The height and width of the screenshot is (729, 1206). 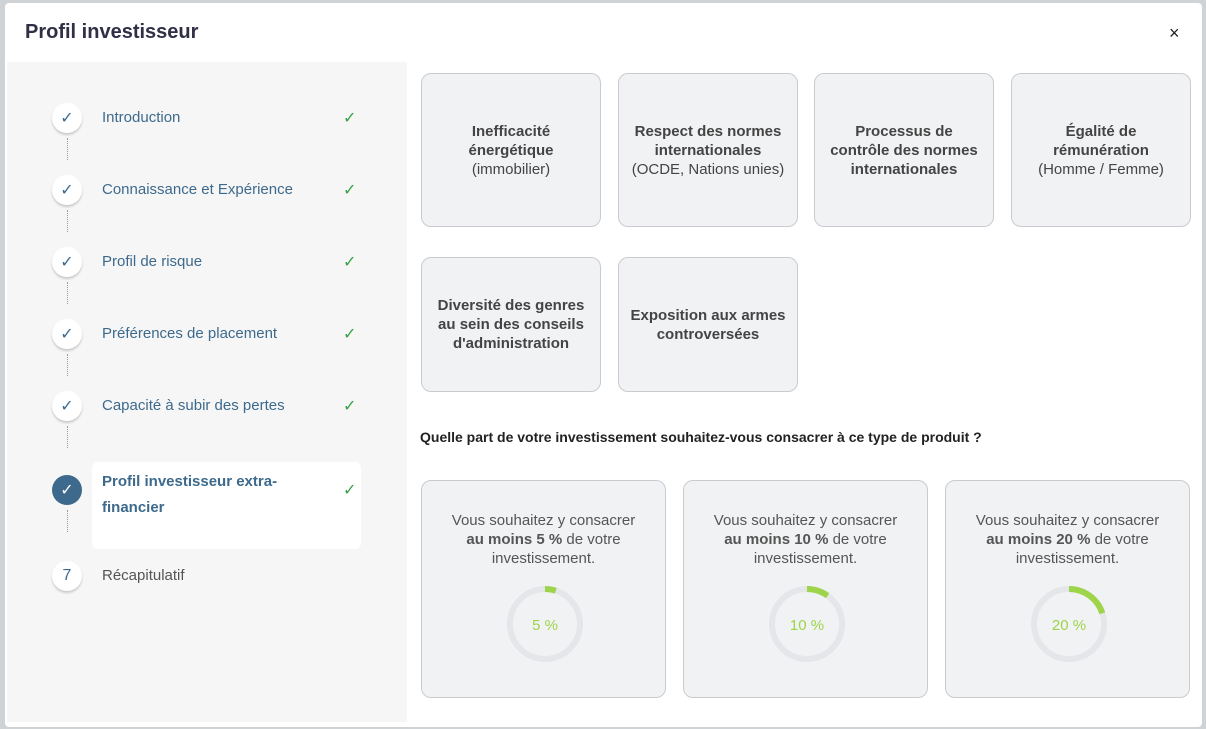 What do you see at coordinates (1038, 539) in the screenshot?
I see `option-bold: au moins 20 %` at bounding box center [1038, 539].